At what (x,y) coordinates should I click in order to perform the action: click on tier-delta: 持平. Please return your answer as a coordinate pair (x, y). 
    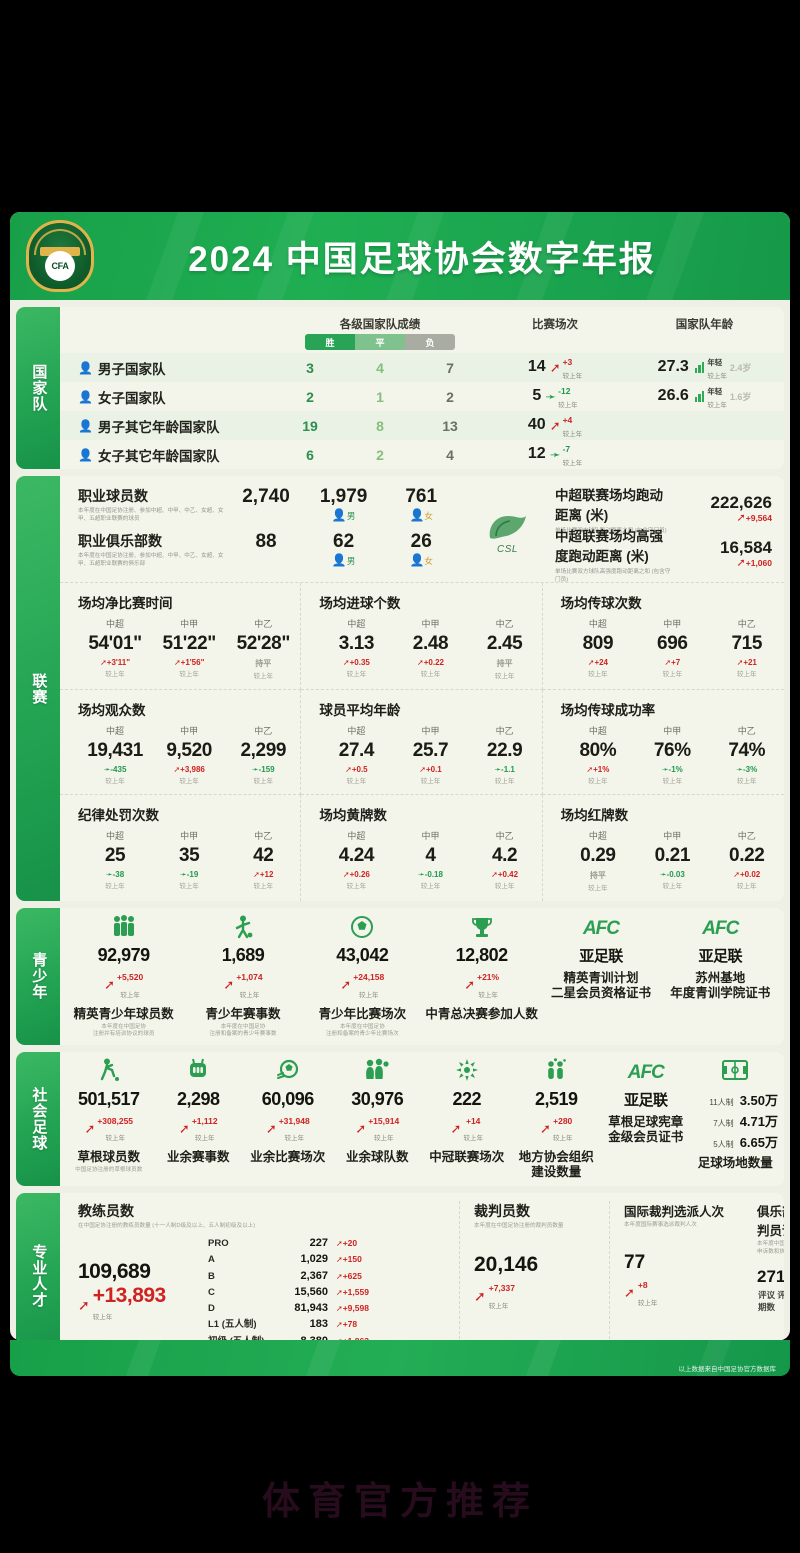
    Looking at the image, I should click on (263, 663).